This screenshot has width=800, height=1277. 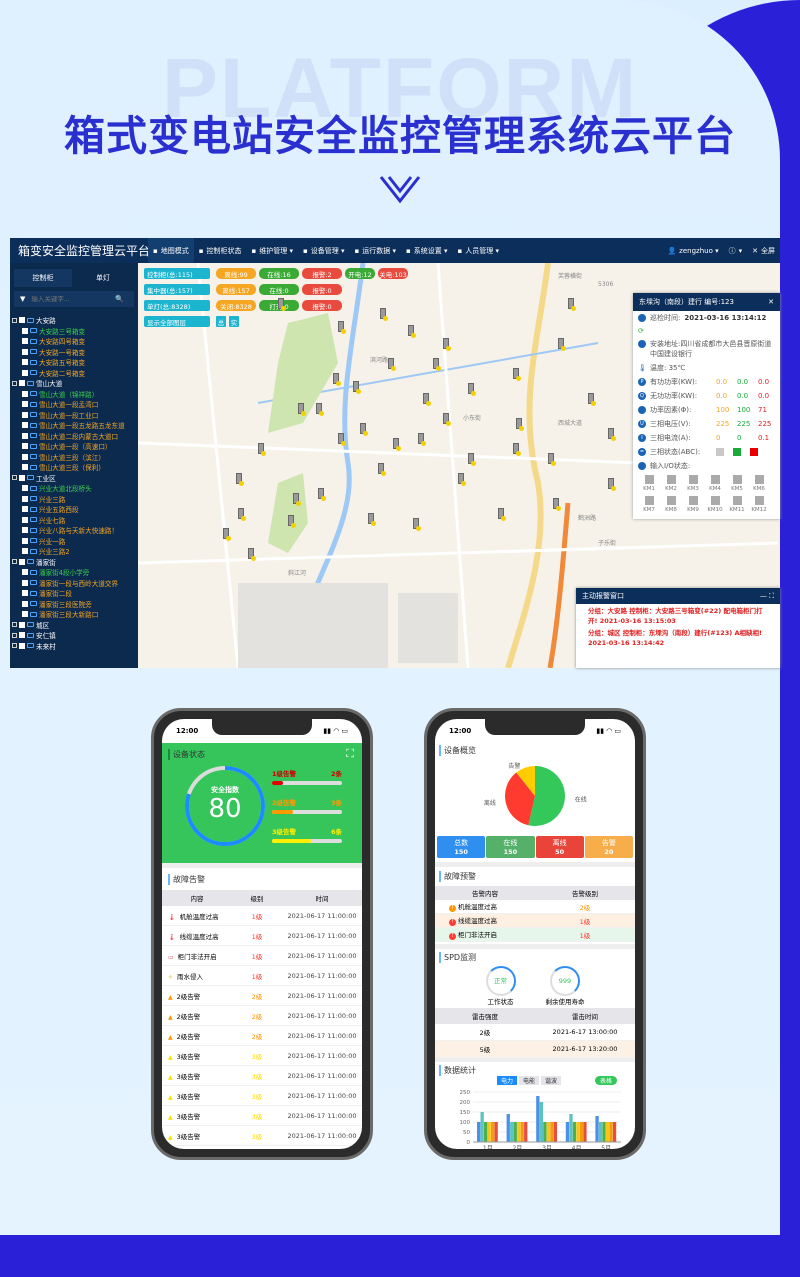 What do you see at coordinates (322, 273) in the screenshot?
I see `stat-pill: 报警:2` at bounding box center [322, 273].